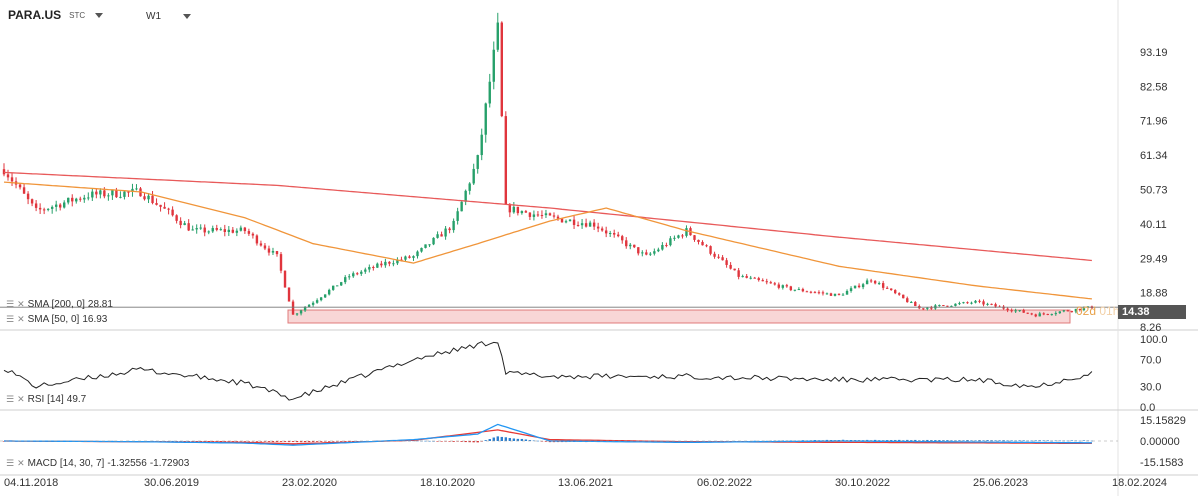 This screenshot has width=1198, height=501. I want to click on symbol-suffix: STC, so click(77, 15).